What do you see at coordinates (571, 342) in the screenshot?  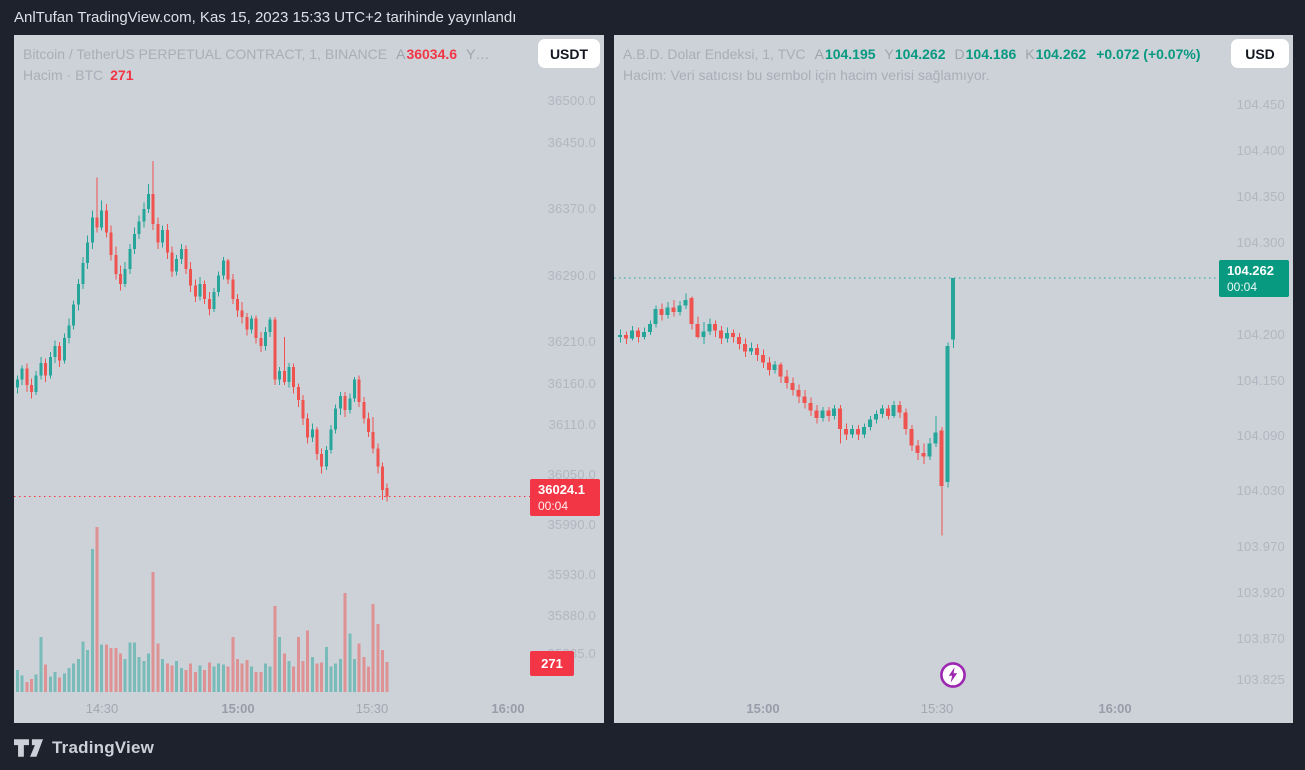 I see `price-tick-label: 36210.0` at bounding box center [571, 342].